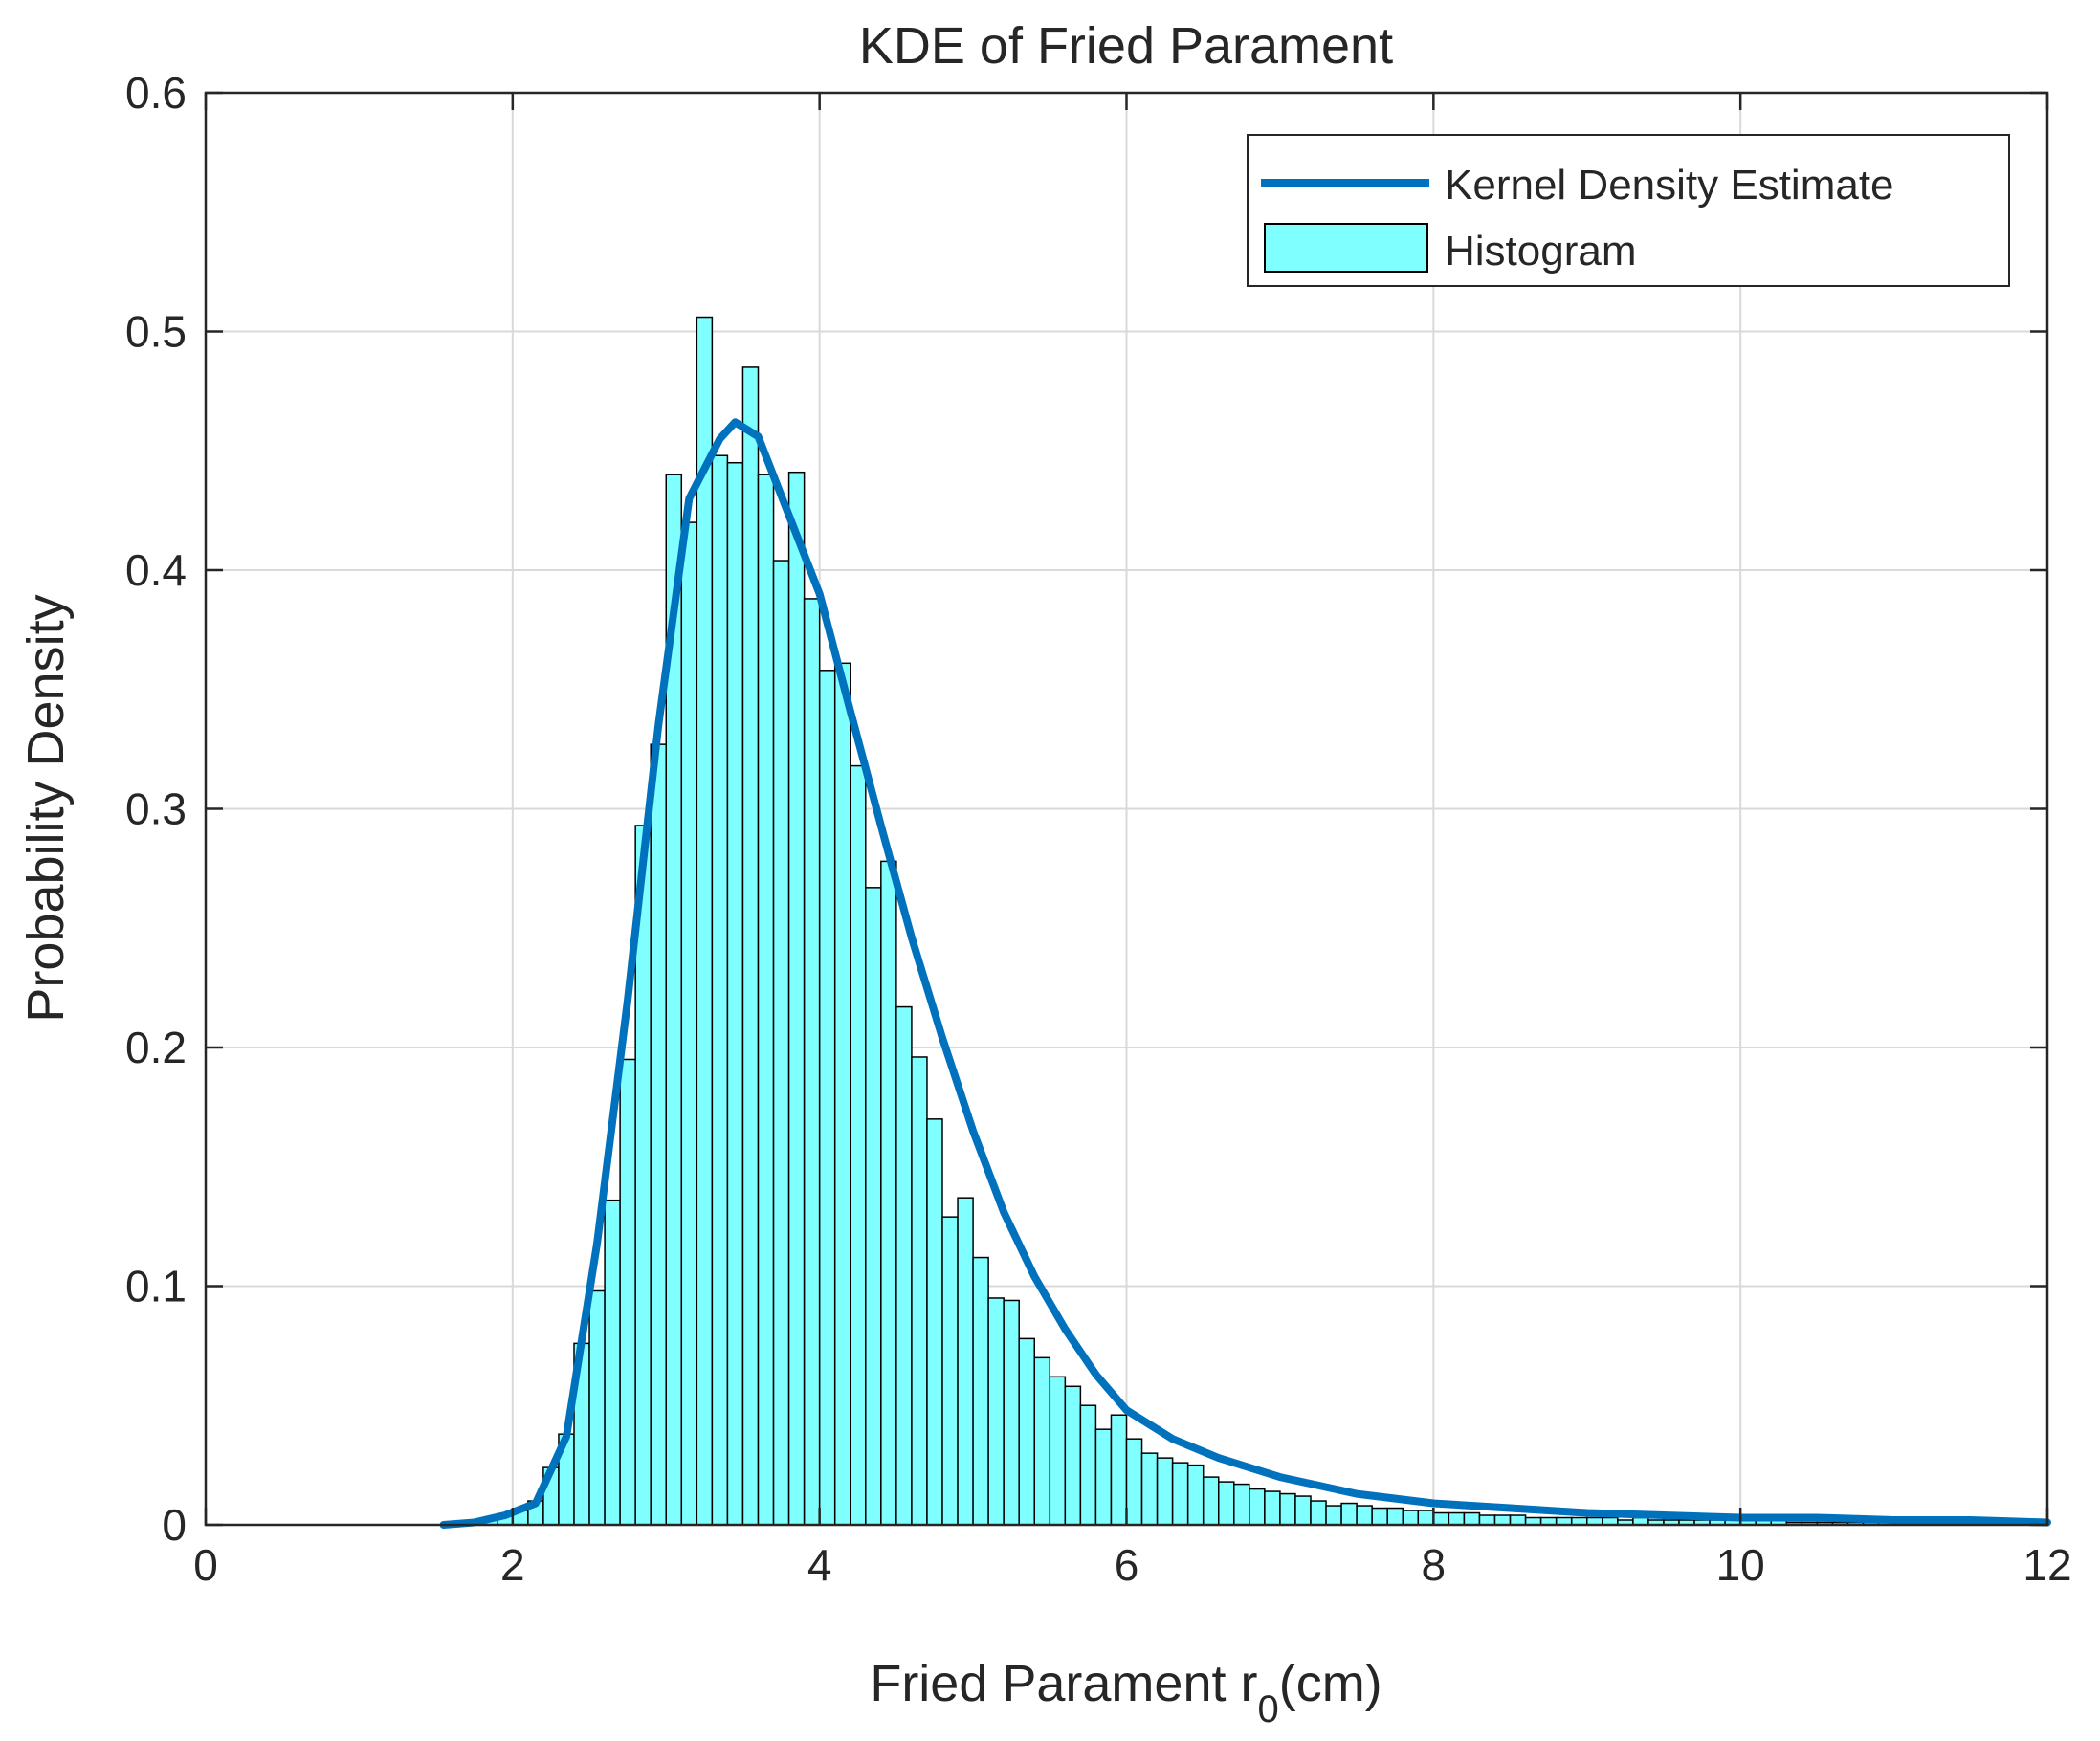 This screenshot has width=2100, height=1741. I want to click on x-tick-label: 2, so click(513, 1565).